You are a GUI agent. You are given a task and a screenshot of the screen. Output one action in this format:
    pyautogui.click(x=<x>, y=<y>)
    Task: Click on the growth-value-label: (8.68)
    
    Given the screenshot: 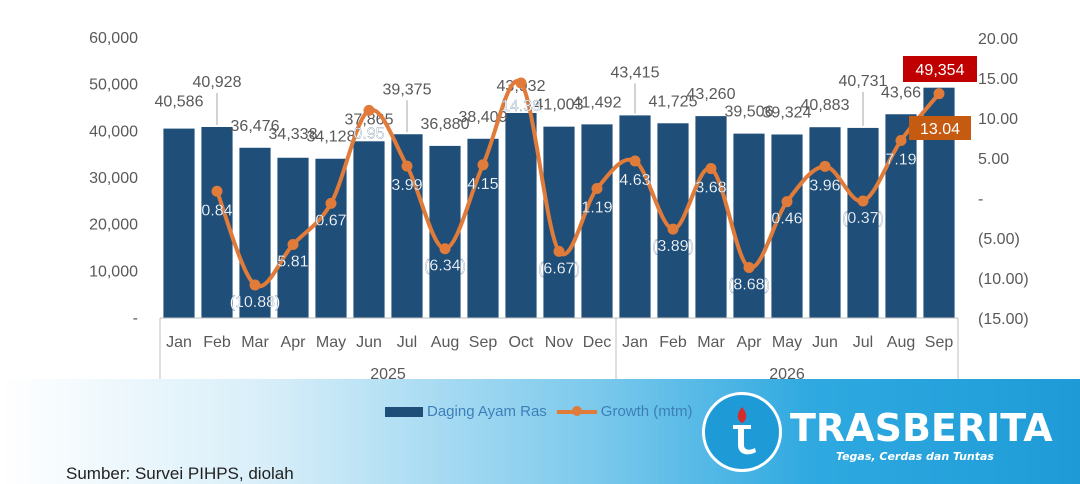 What is the action you would take?
    pyautogui.click(x=749, y=284)
    